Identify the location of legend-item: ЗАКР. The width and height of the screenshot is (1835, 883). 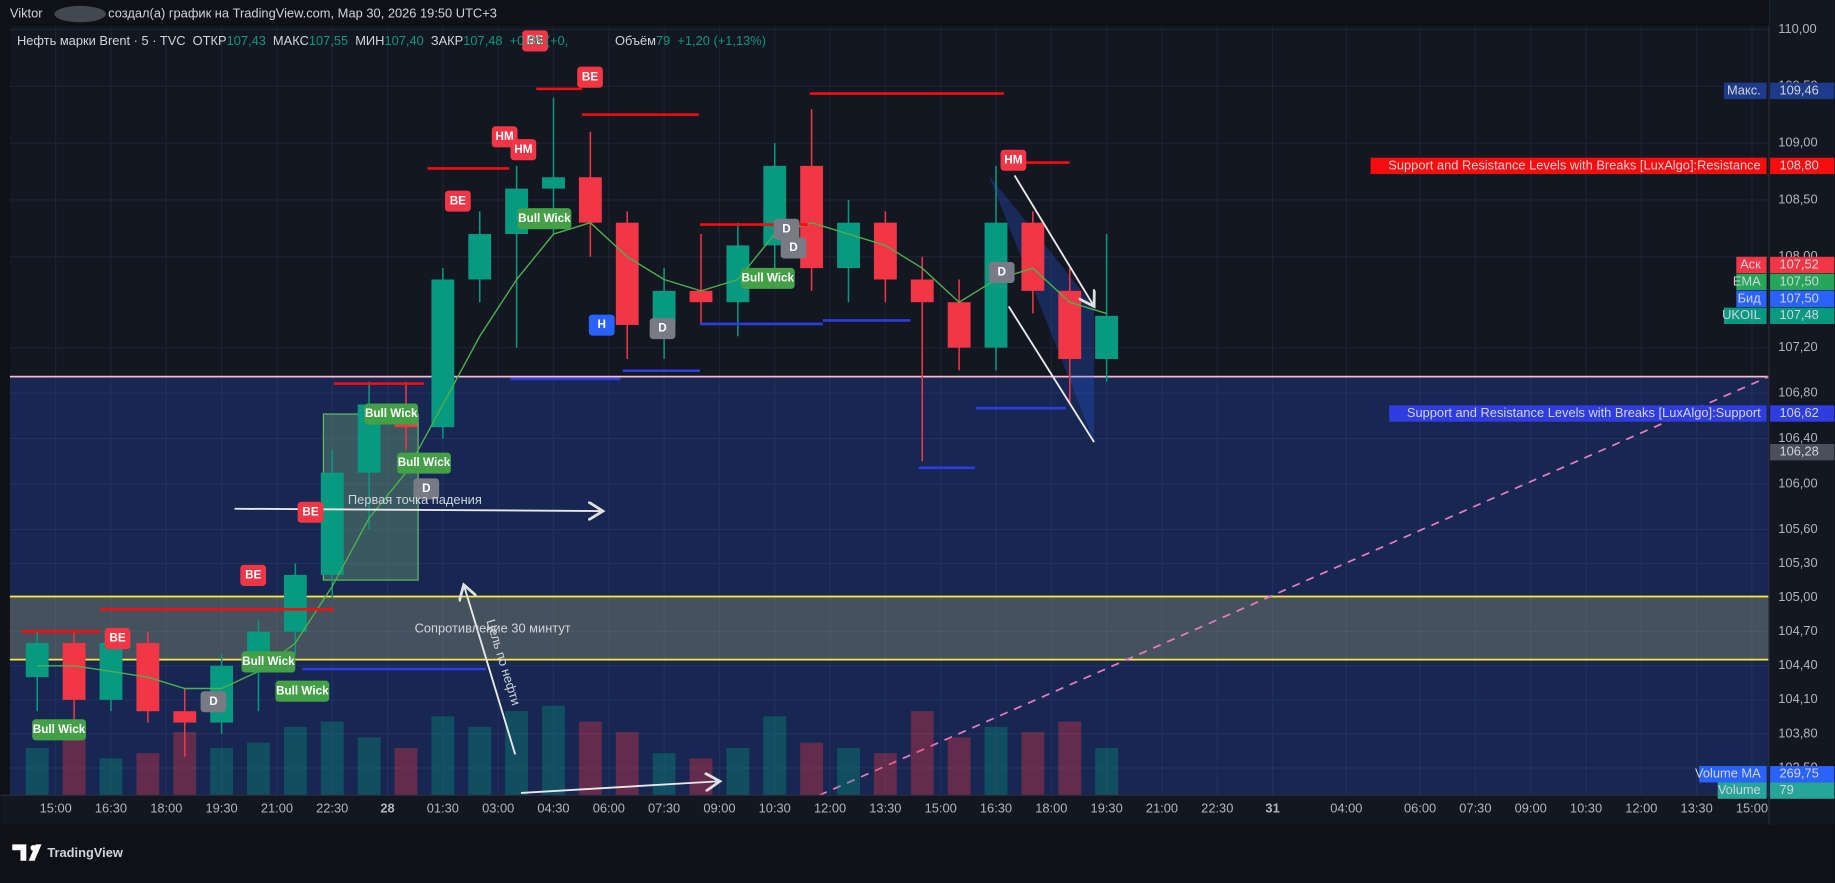
(447, 40).